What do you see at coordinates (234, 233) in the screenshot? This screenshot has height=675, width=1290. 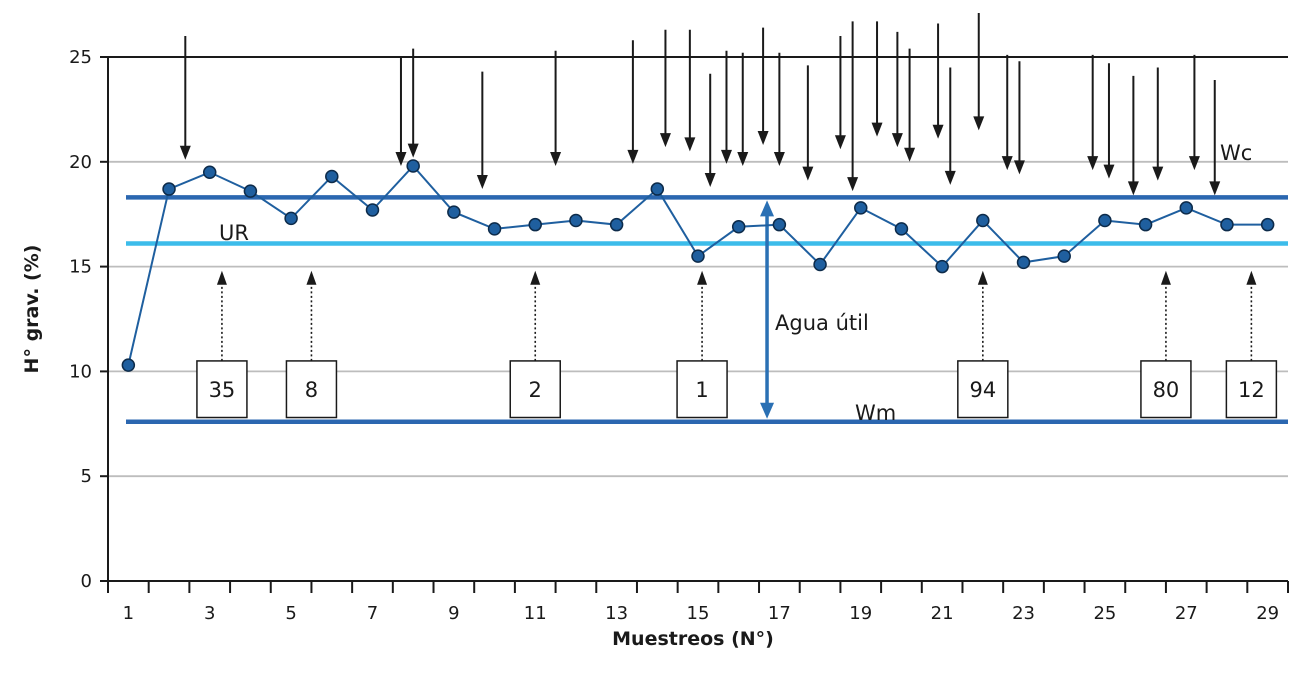 I see `reference-label-ur: UR` at bounding box center [234, 233].